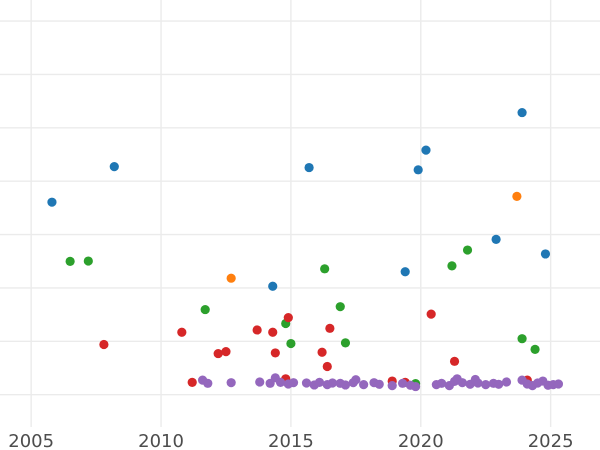 The width and height of the screenshot is (600, 450). I want to click on x-tick-label: 2025, so click(551, 440).